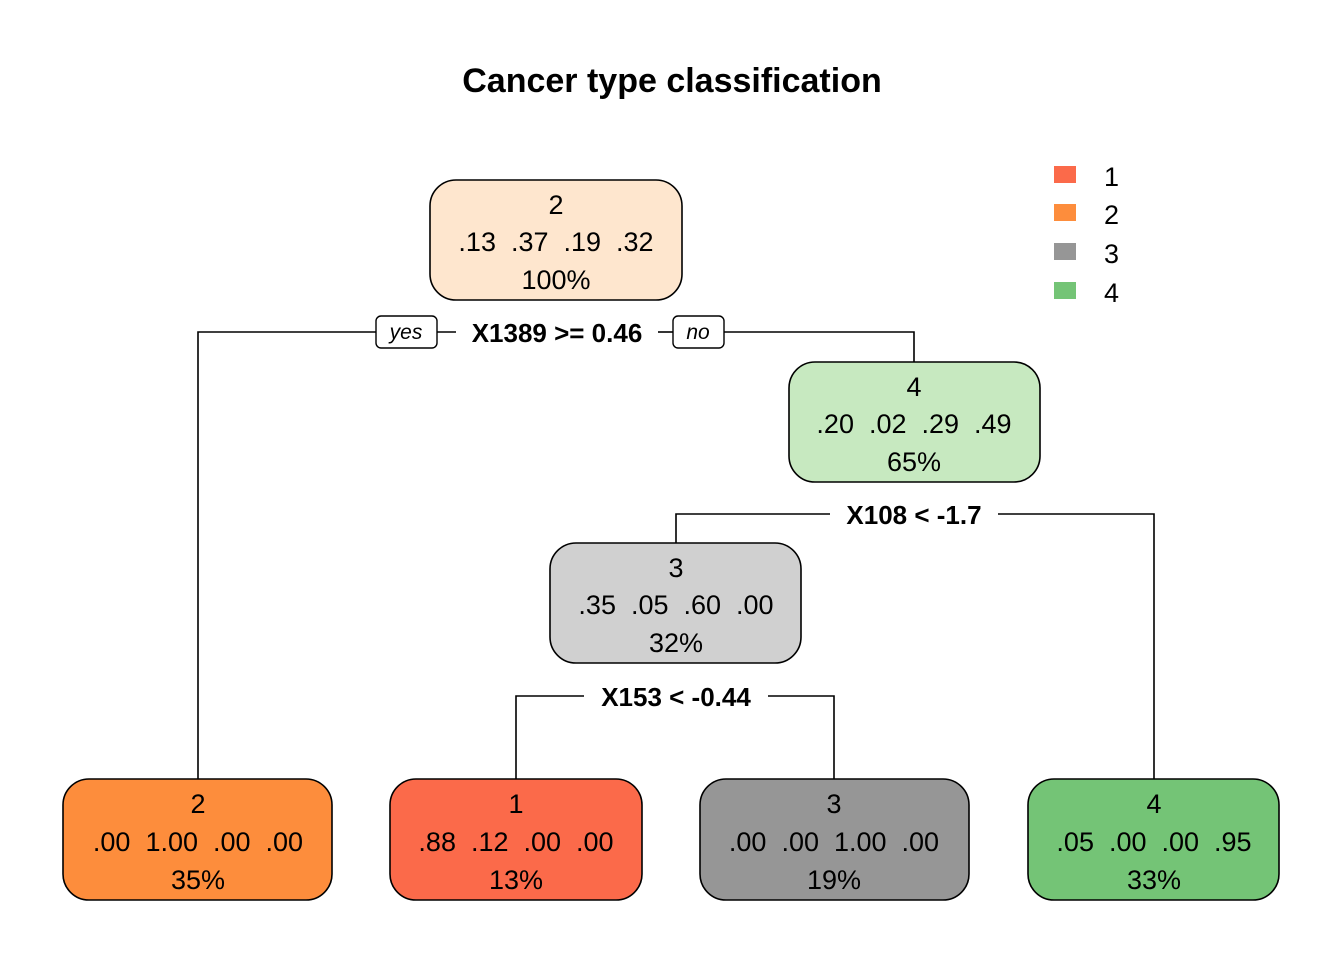 The width and height of the screenshot is (1344, 960). Describe the element at coordinates (1111, 177) in the screenshot. I see `legend-label-1: 1` at that location.